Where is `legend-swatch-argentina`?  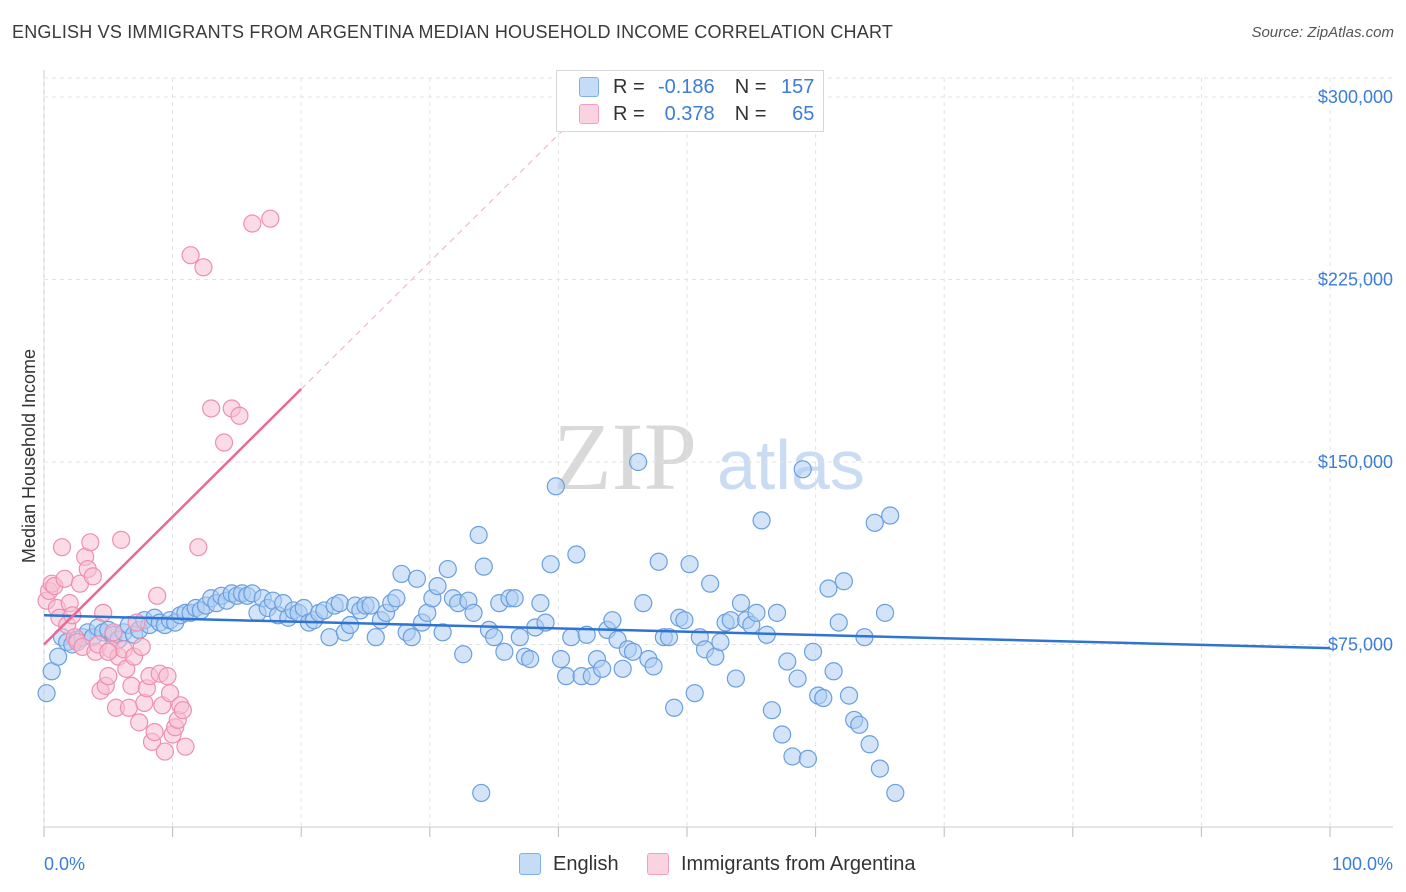 legend-swatch-argentina is located at coordinates (589, 114).